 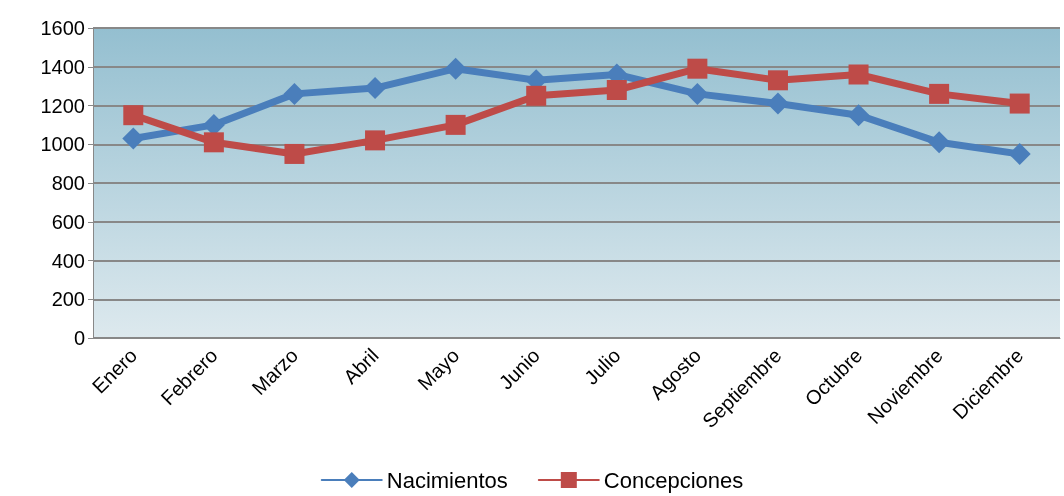 What do you see at coordinates (62, 144) in the screenshot?
I see `y-tick-label: 1000` at bounding box center [62, 144].